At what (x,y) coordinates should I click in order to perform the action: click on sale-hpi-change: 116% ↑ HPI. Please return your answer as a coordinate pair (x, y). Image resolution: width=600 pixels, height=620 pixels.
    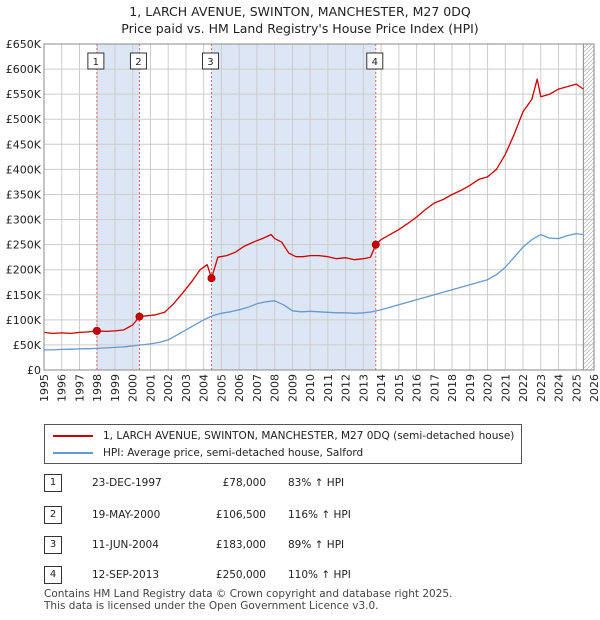
    Looking at the image, I should click on (319, 515).